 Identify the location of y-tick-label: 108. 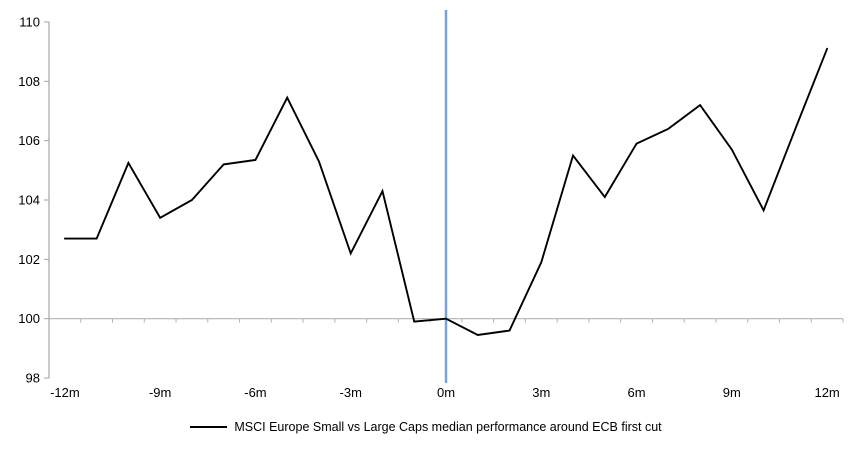
(29, 81).